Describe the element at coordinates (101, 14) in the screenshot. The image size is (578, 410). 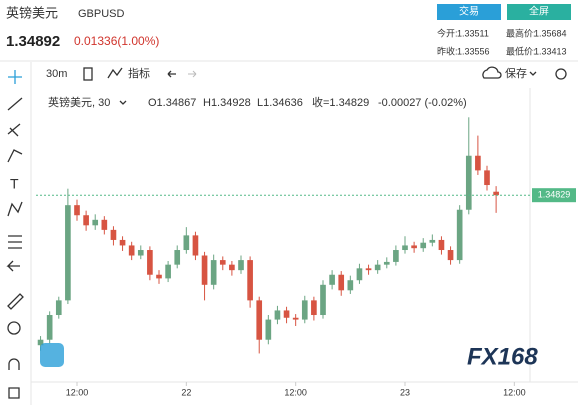
I see `instrument-symbol: GBPUSD` at that location.